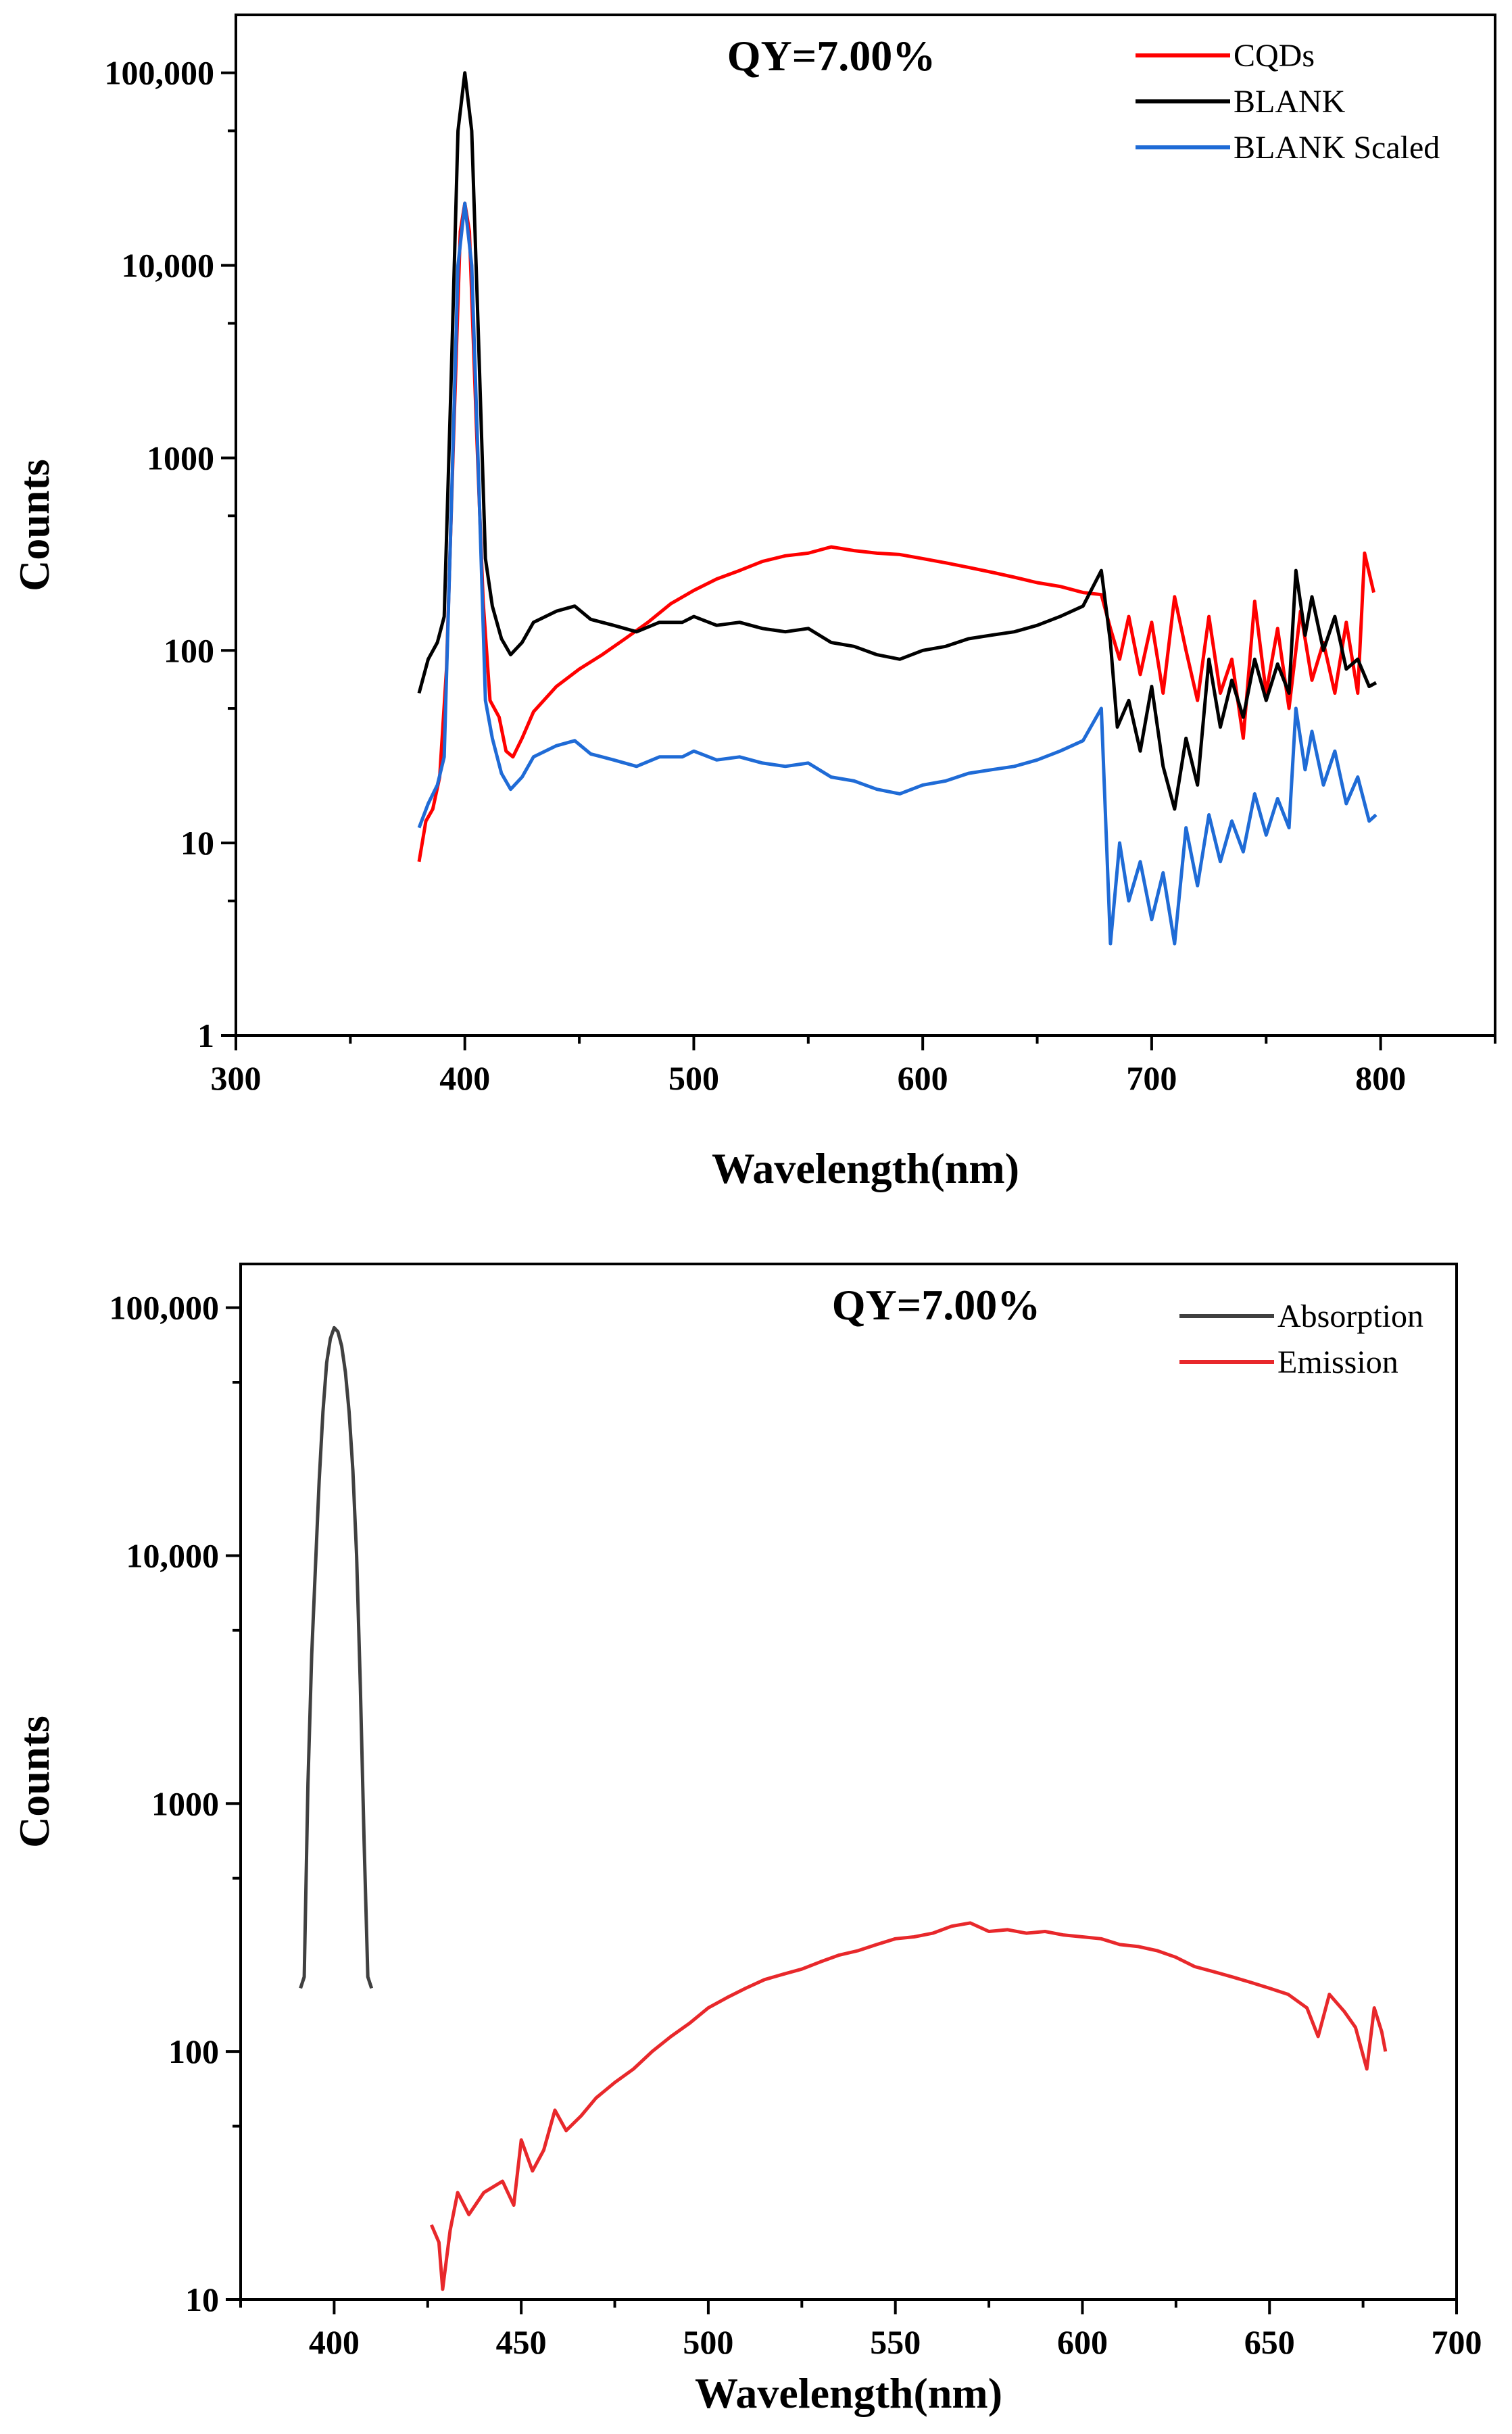 The height and width of the screenshot is (2434, 1512). What do you see at coordinates (909, 2106) in the screenshot?
I see `series-line-emission` at bounding box center [909, 2106].